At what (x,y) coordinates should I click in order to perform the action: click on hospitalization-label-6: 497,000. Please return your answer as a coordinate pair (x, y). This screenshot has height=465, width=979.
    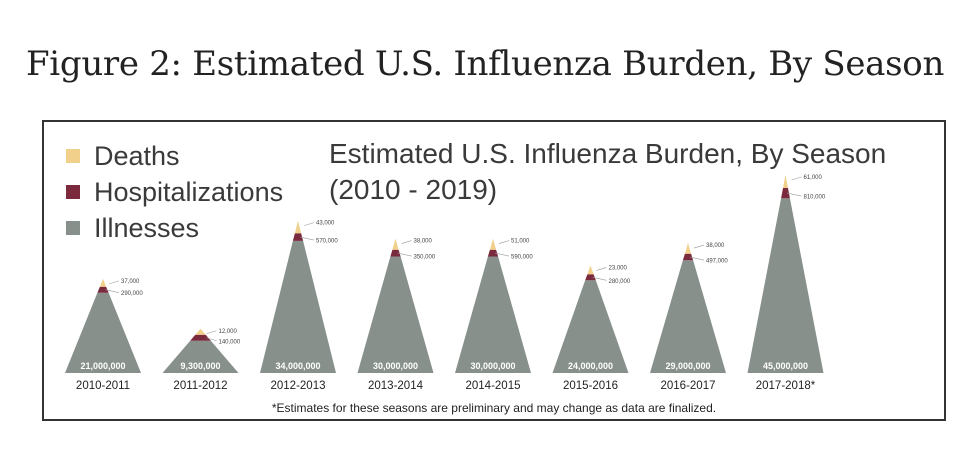
    Looking at the image, I should click on (717, 262).